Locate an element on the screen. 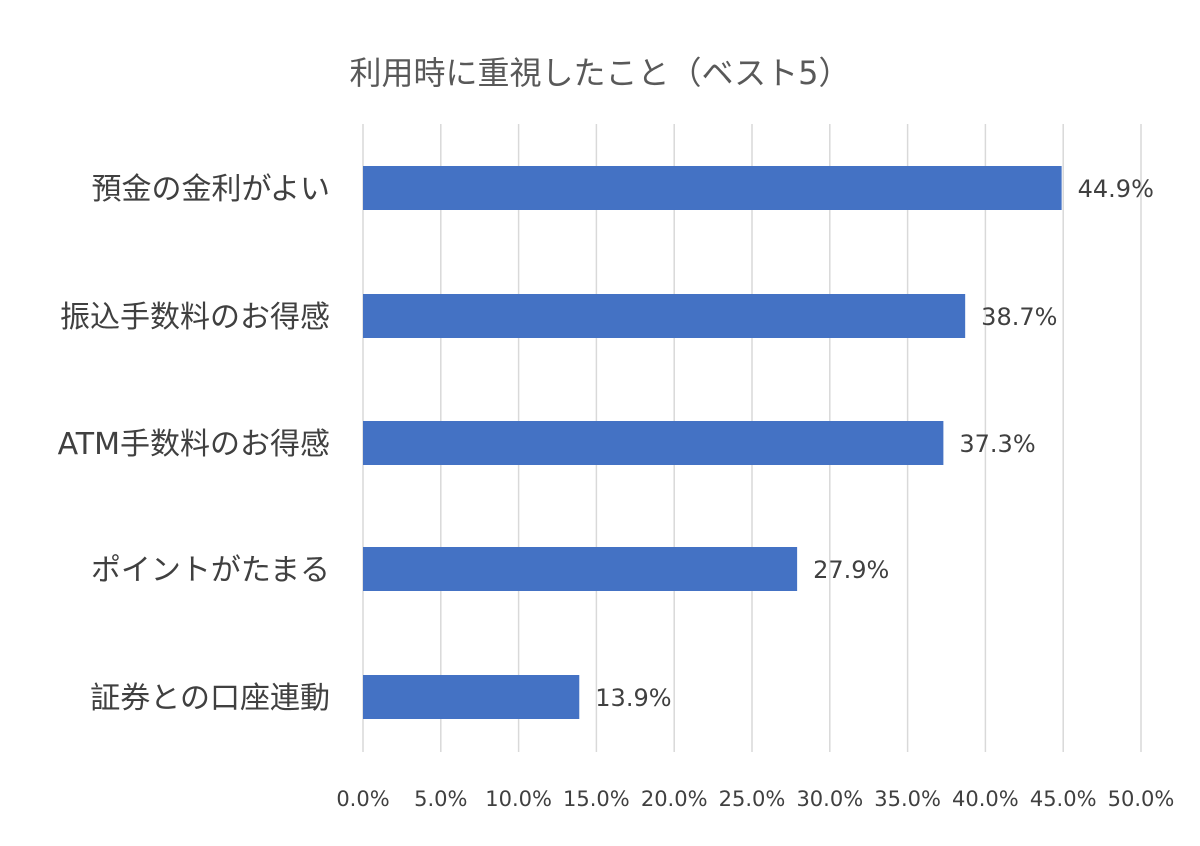  category-label: 振込手数料のお得感 is located at coordinates (195, 317).